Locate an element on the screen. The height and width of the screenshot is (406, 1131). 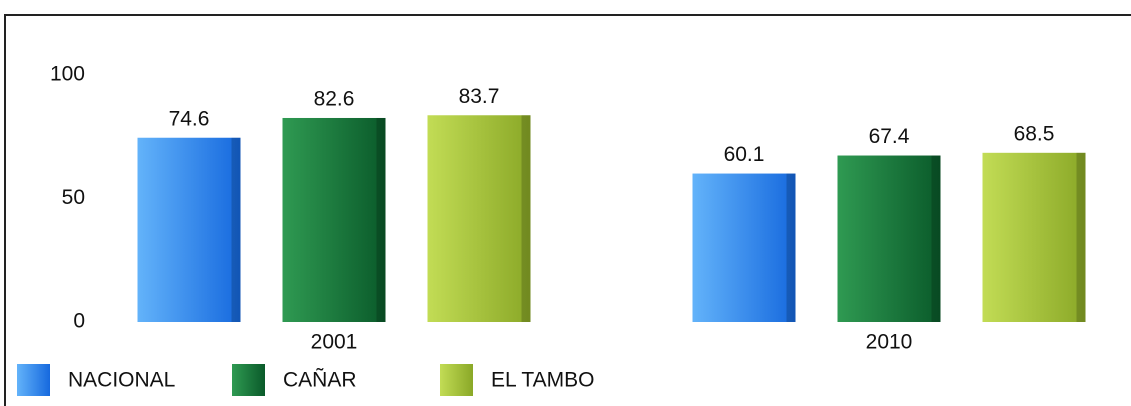
data-label: 83.7 is located at coordinates (479, 96).